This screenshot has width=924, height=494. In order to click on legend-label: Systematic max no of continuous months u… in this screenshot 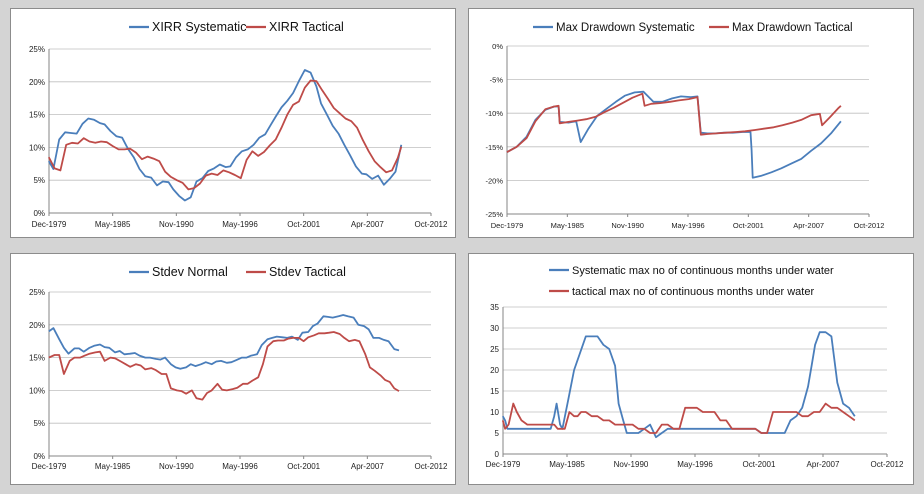, I will do `click(703, 271)`.